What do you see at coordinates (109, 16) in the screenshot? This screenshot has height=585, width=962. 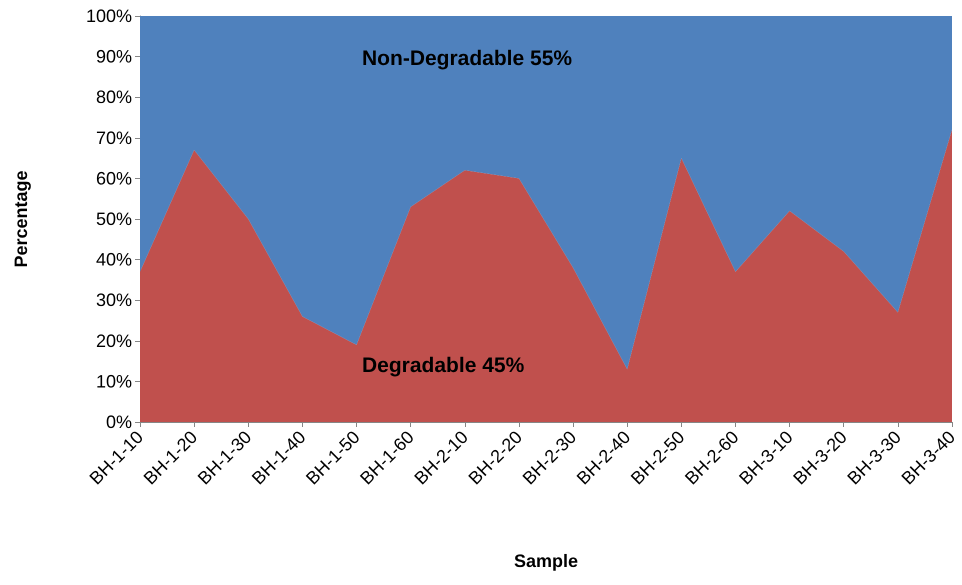 I see `y-tick-label: 100%` at bounding box center [109, 16].